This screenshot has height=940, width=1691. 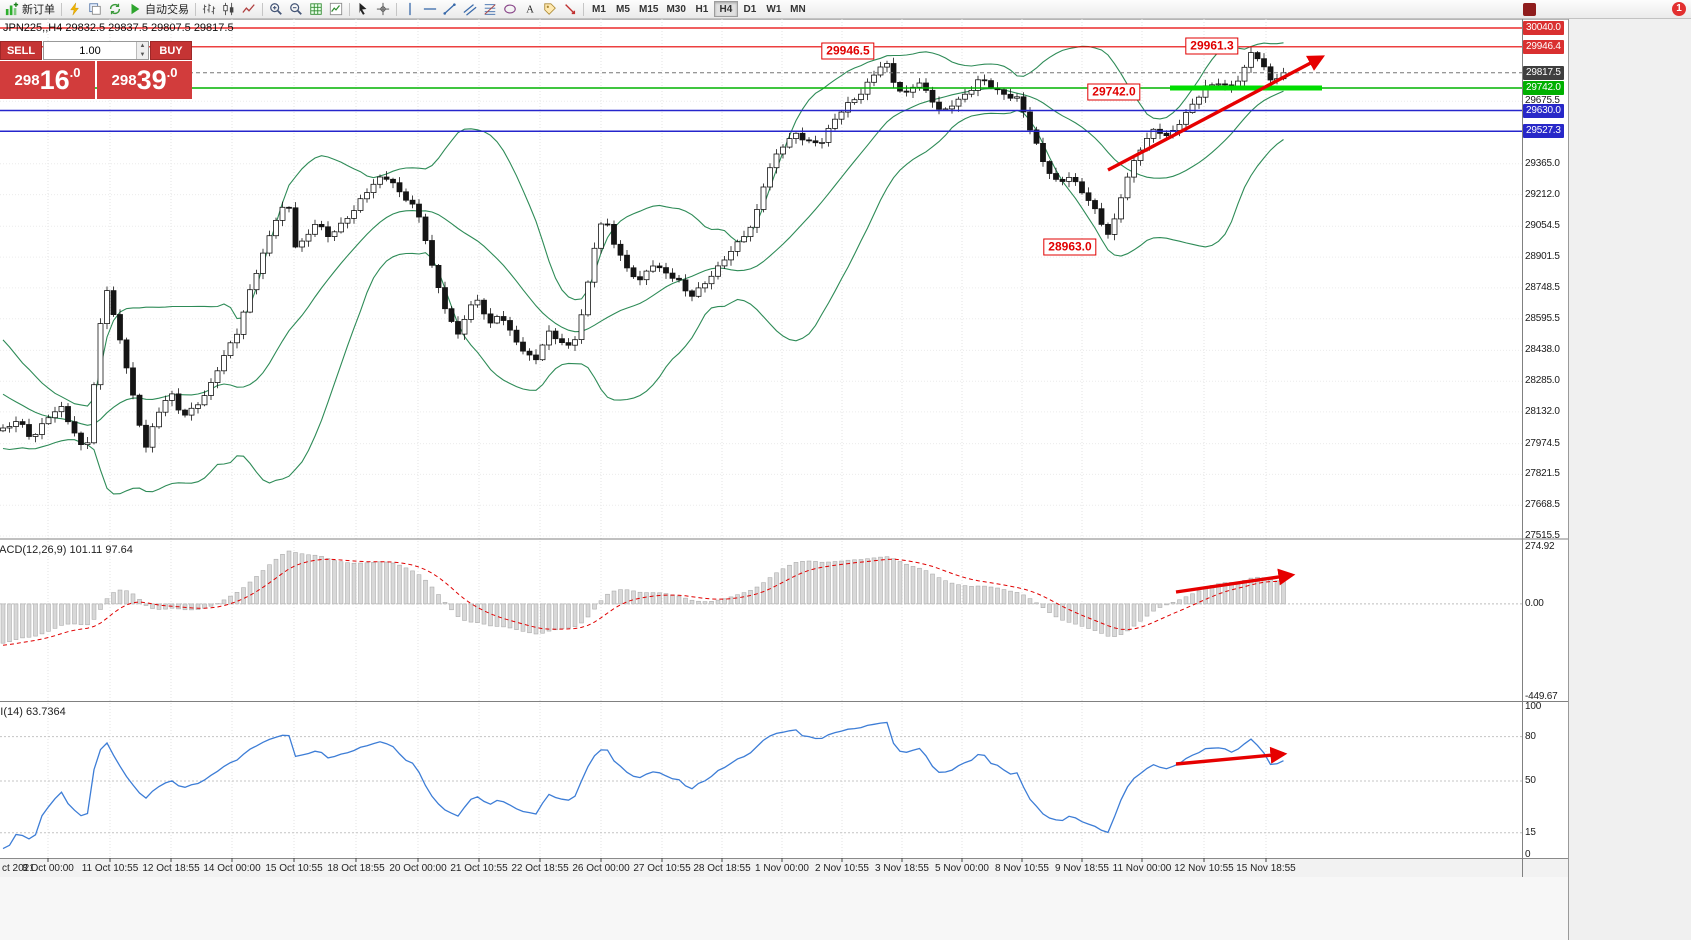 What do you see at coordinates (1679, 9) in the screenshot?
I see `notification-badge: 1` at bounding box center [1679, 9].